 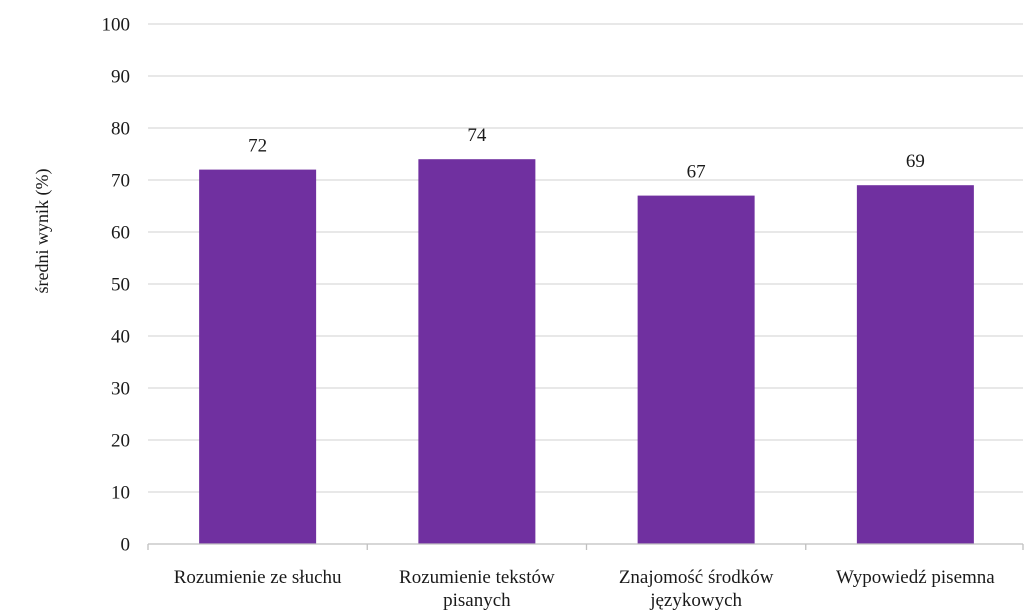 What do you see at coordinates (120, 337) in the screenshot?
I see `y-tick-label: 40` at bounding box center [120, 337].